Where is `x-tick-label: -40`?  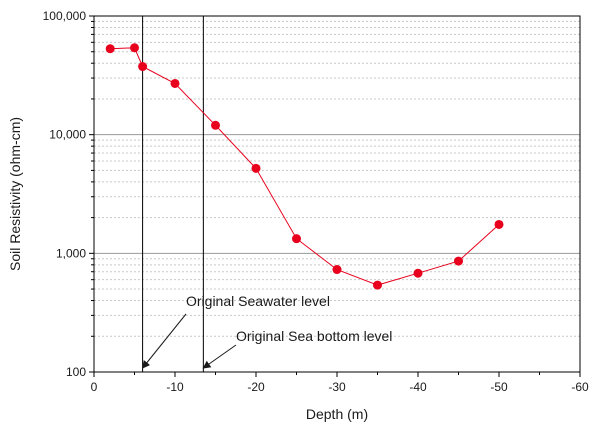
x-tick-label: -40 is located at coordinates (418, 387).